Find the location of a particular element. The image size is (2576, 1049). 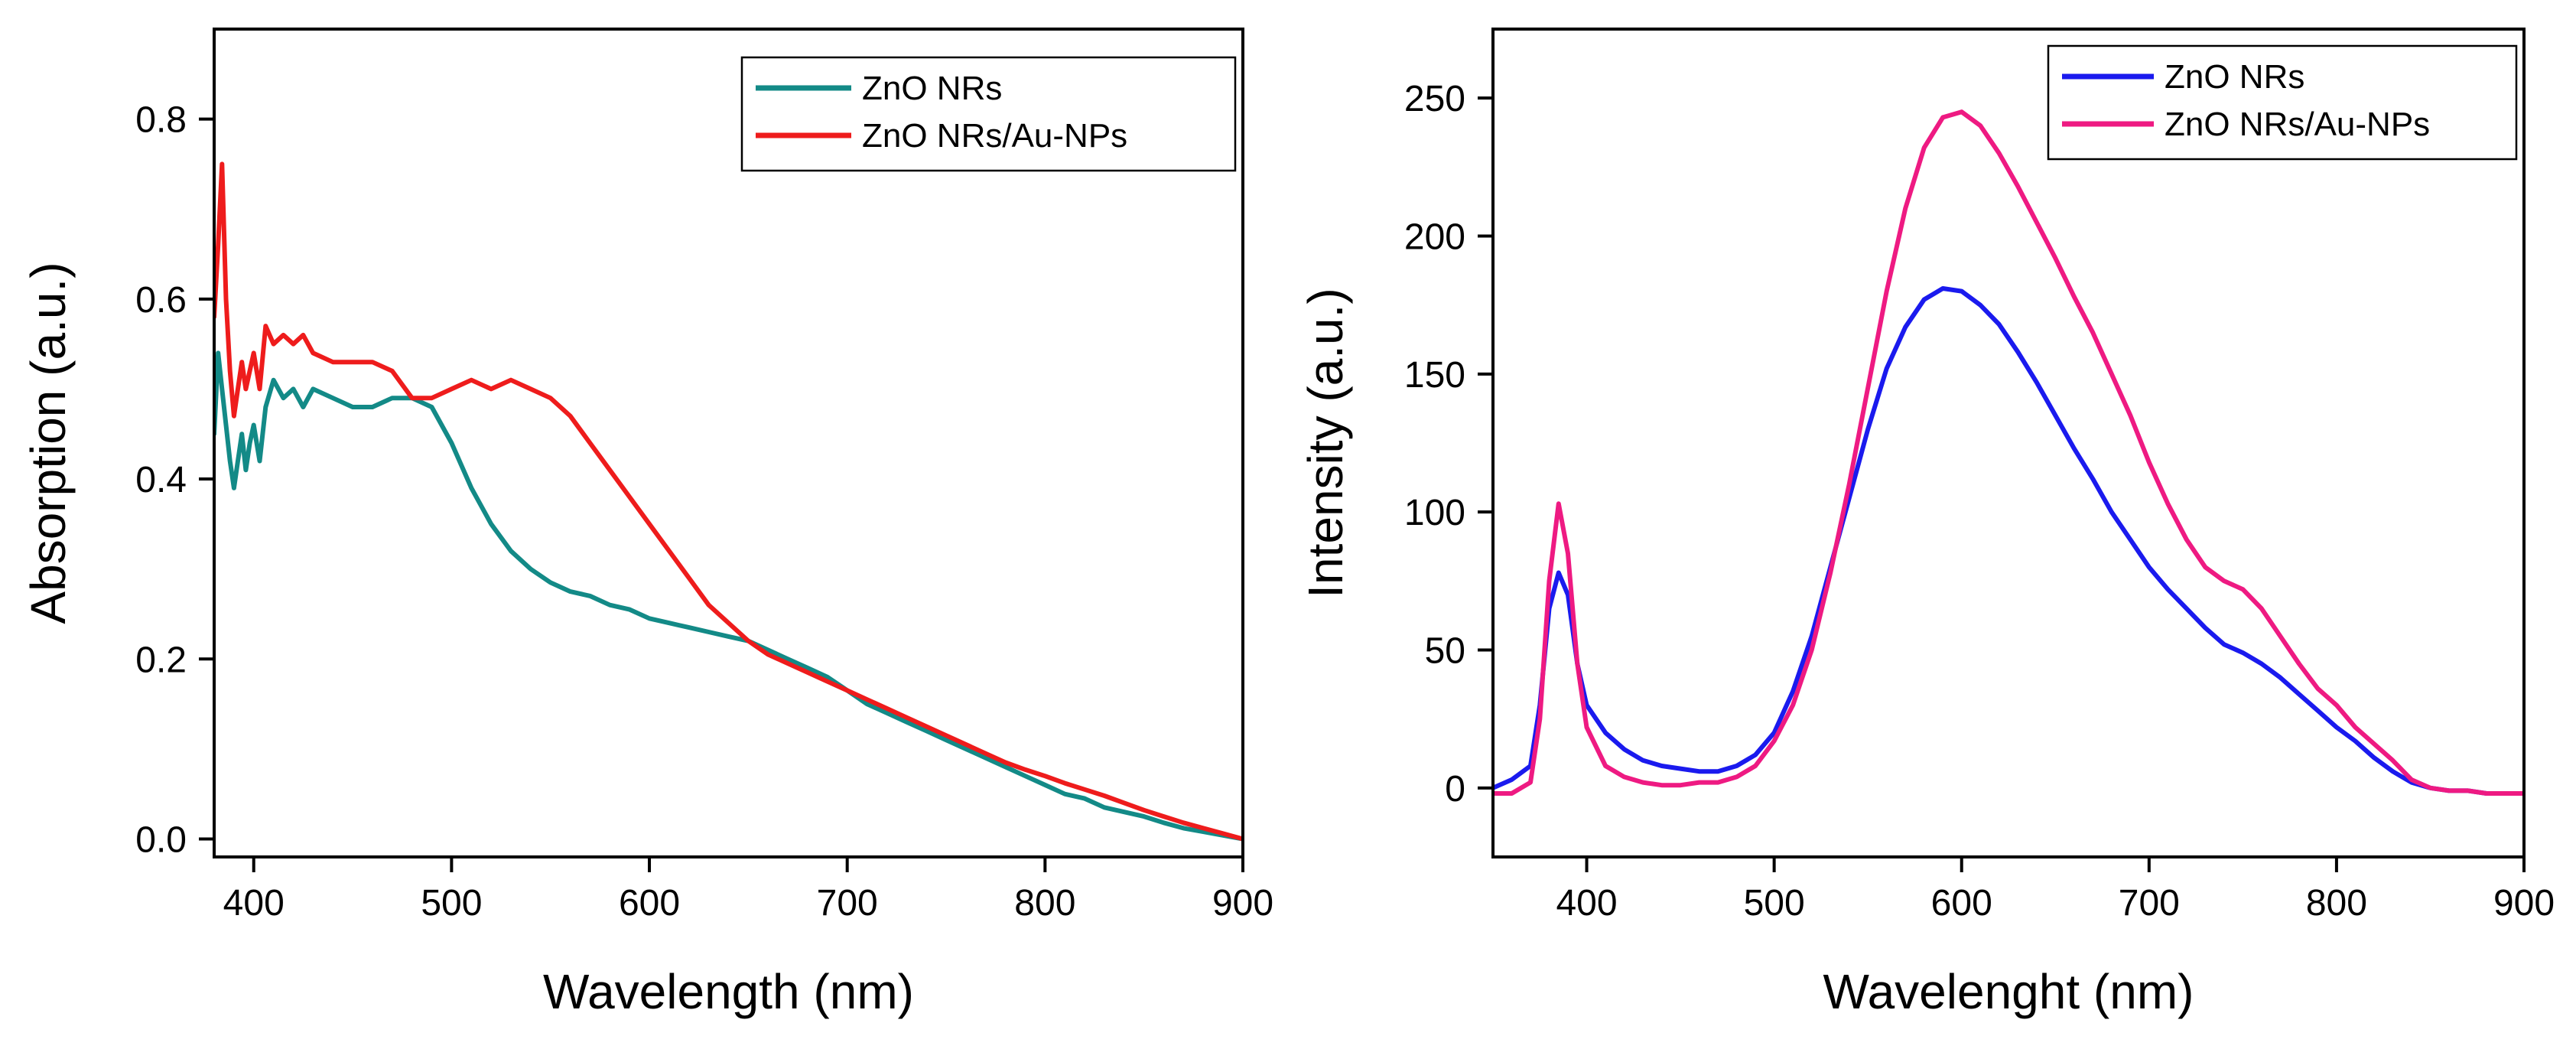

intensity-x-axis-label: Wavelenght (nm) is located at coordinates (2008, 992).